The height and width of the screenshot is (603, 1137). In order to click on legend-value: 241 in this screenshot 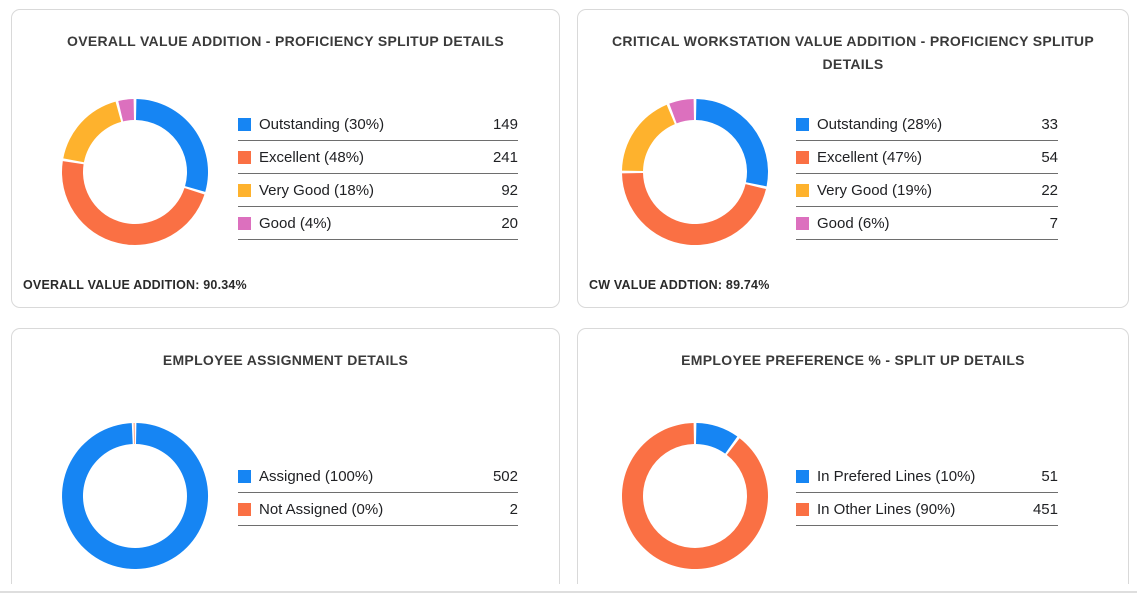, I will do `click(505, 157)`.